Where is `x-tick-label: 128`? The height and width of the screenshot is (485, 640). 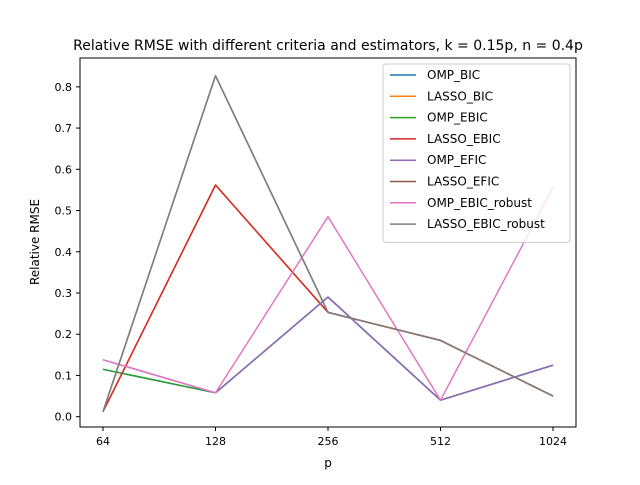 x-tick-label: 128 is located at coordinates (215, 441).